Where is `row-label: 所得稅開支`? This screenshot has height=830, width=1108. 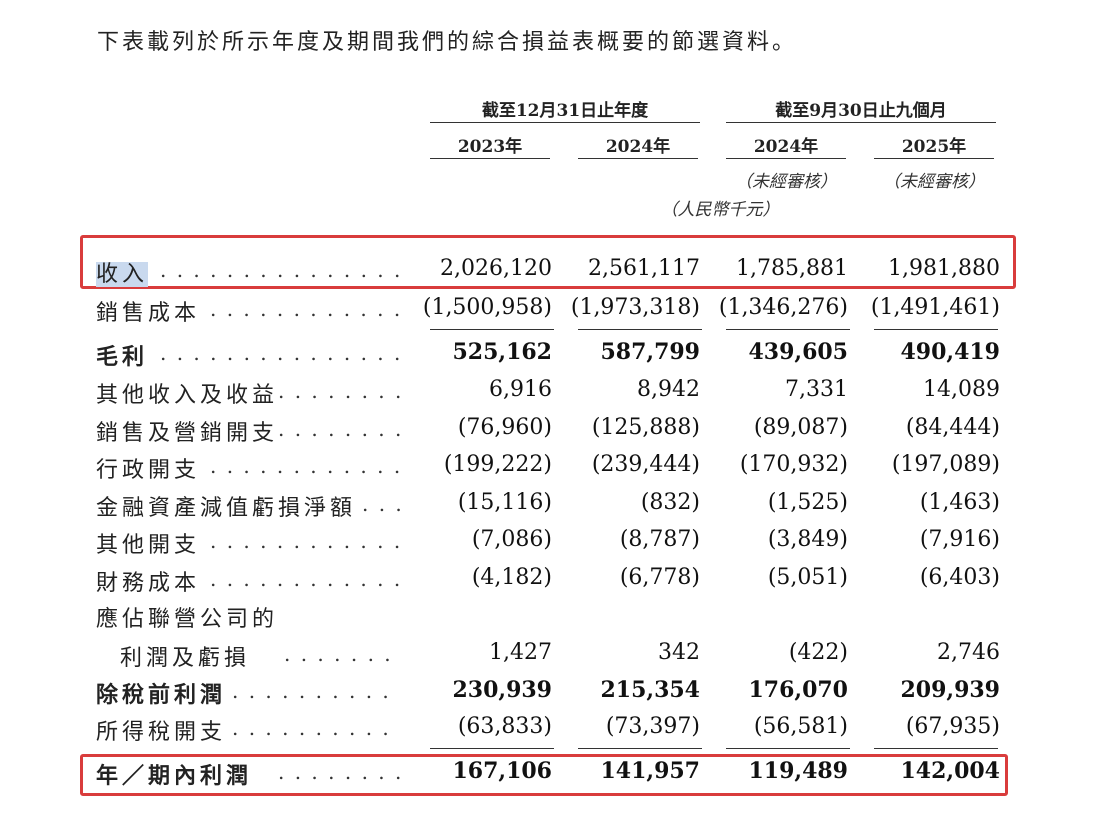
row-label: 所得稅開支 is located at coordinates (161, 730).